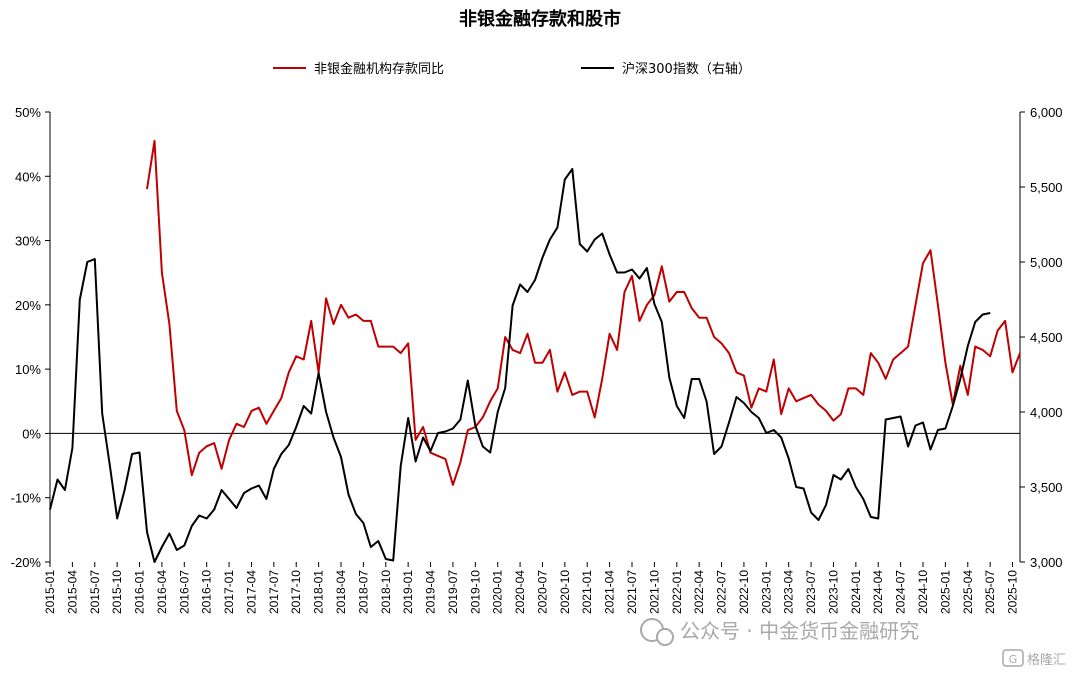 Image resolution: width=1080 pixels, height=673 pixels. Describe the element at coordinates (251, 592) in the screenshot. I see `x-tick-label: 2017-04` at that location.